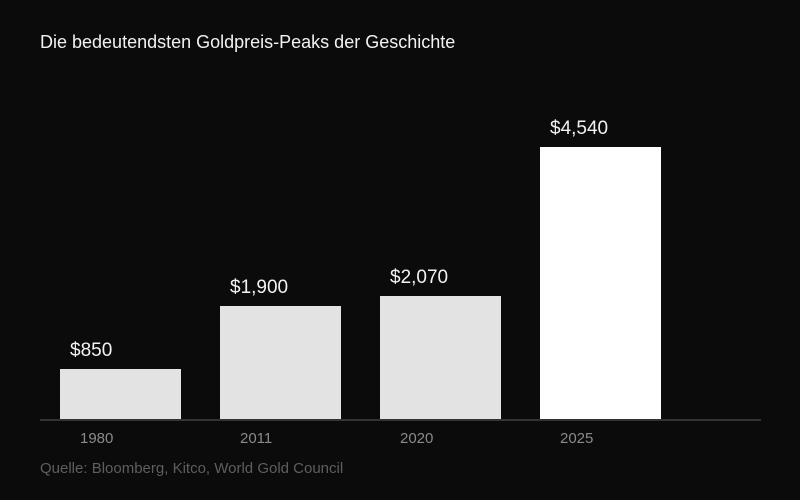  I want to click on value-label-2020: $2,070, so click(419, 277).